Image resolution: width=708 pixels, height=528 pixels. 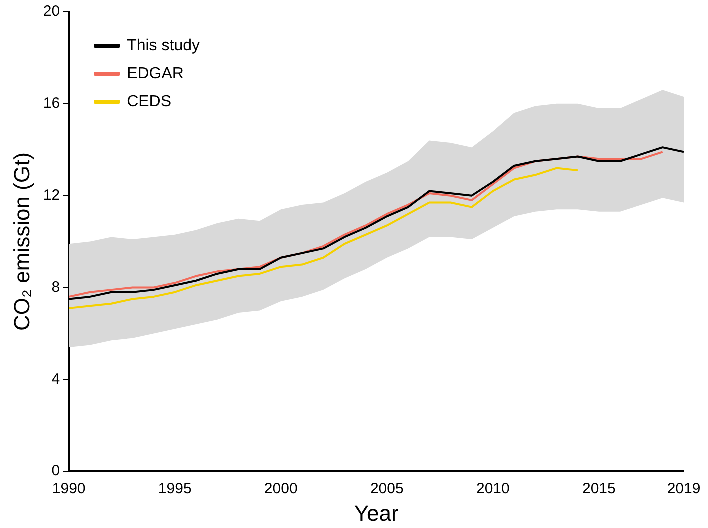 I want to click on x-tick-label: 2010, so click(x=493, y=489).